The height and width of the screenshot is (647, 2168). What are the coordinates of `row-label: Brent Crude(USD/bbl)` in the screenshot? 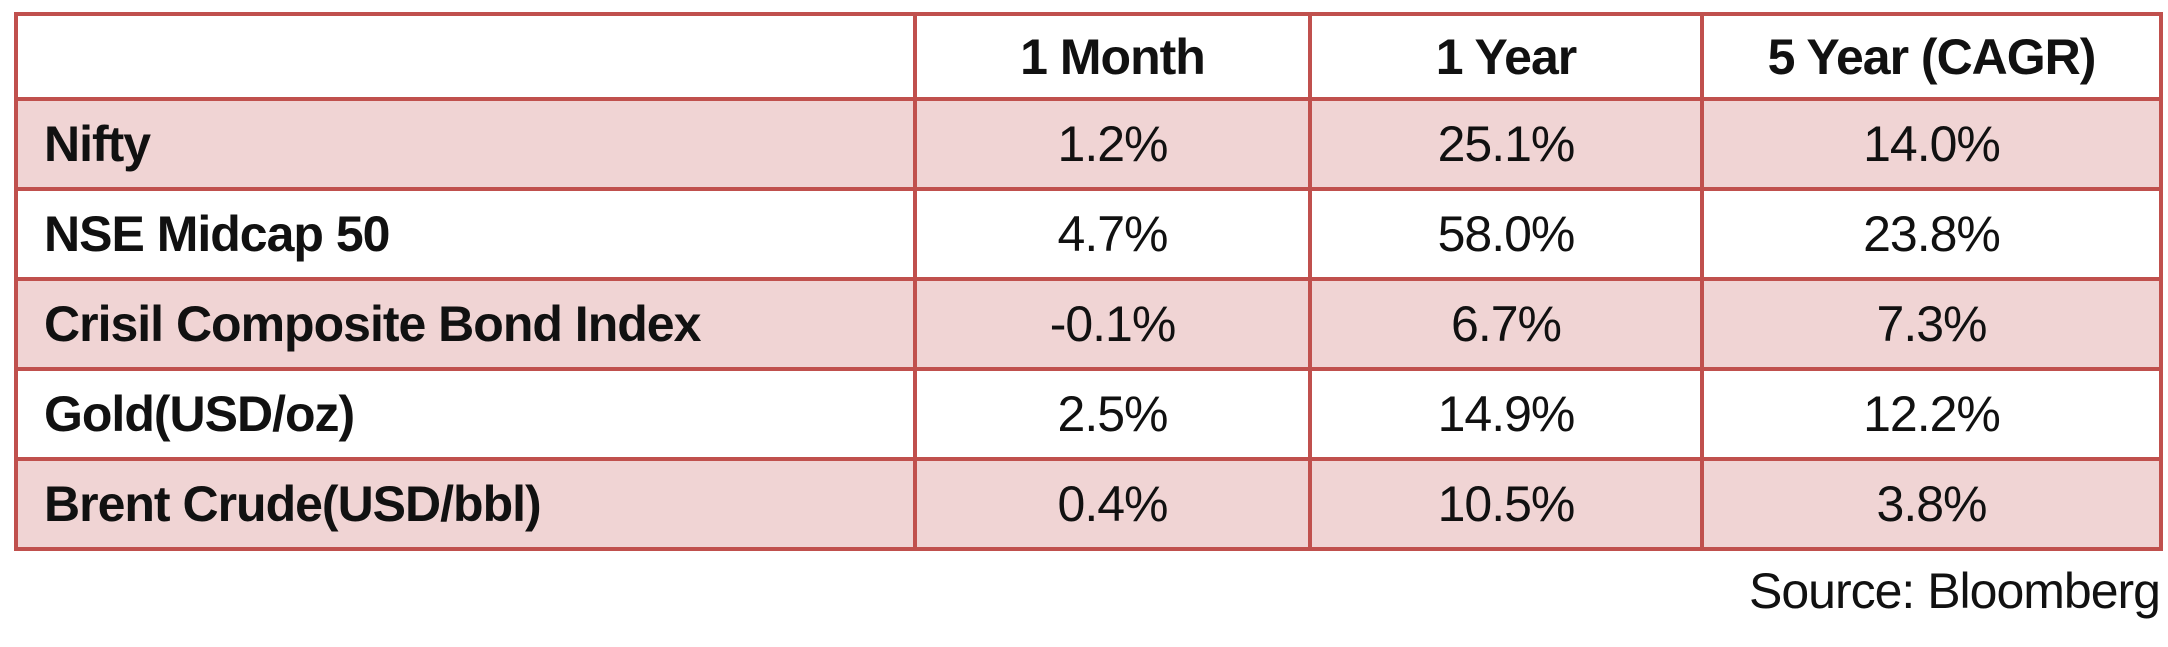 It's located at (465, 504).